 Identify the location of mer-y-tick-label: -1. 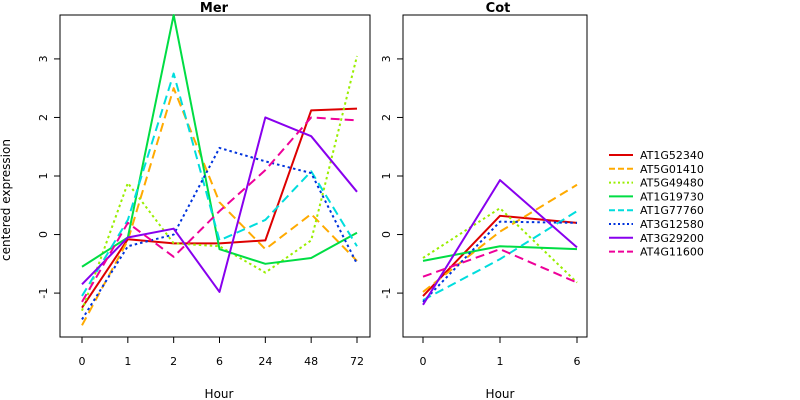
(43, 293).